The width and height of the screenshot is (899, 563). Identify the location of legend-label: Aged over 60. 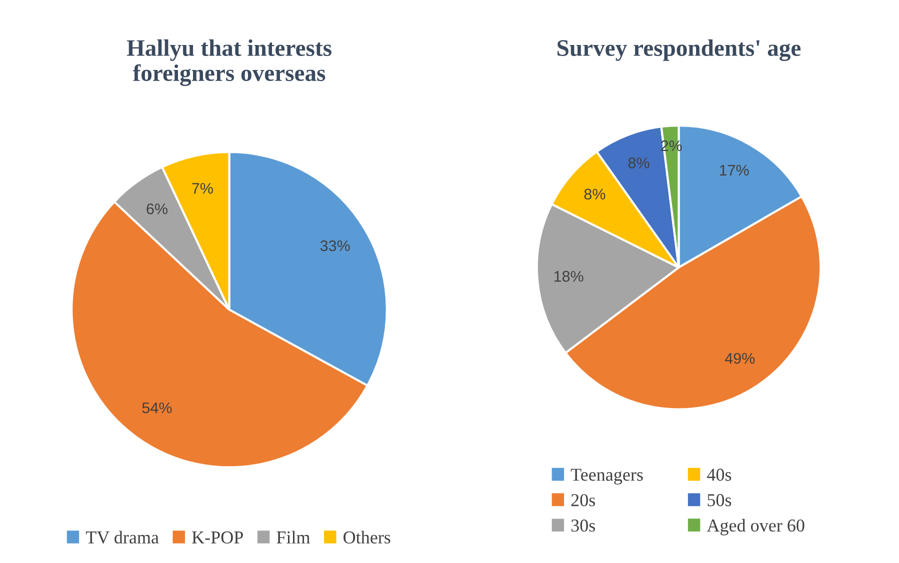
(755, 527).